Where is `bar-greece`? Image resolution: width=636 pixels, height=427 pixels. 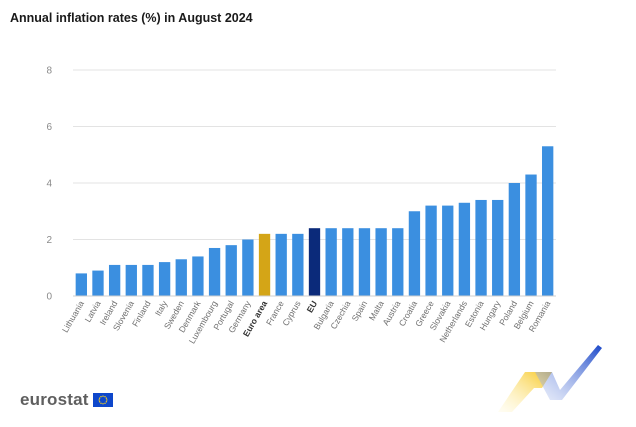
bar-greece is located at coordinates (431, 250).